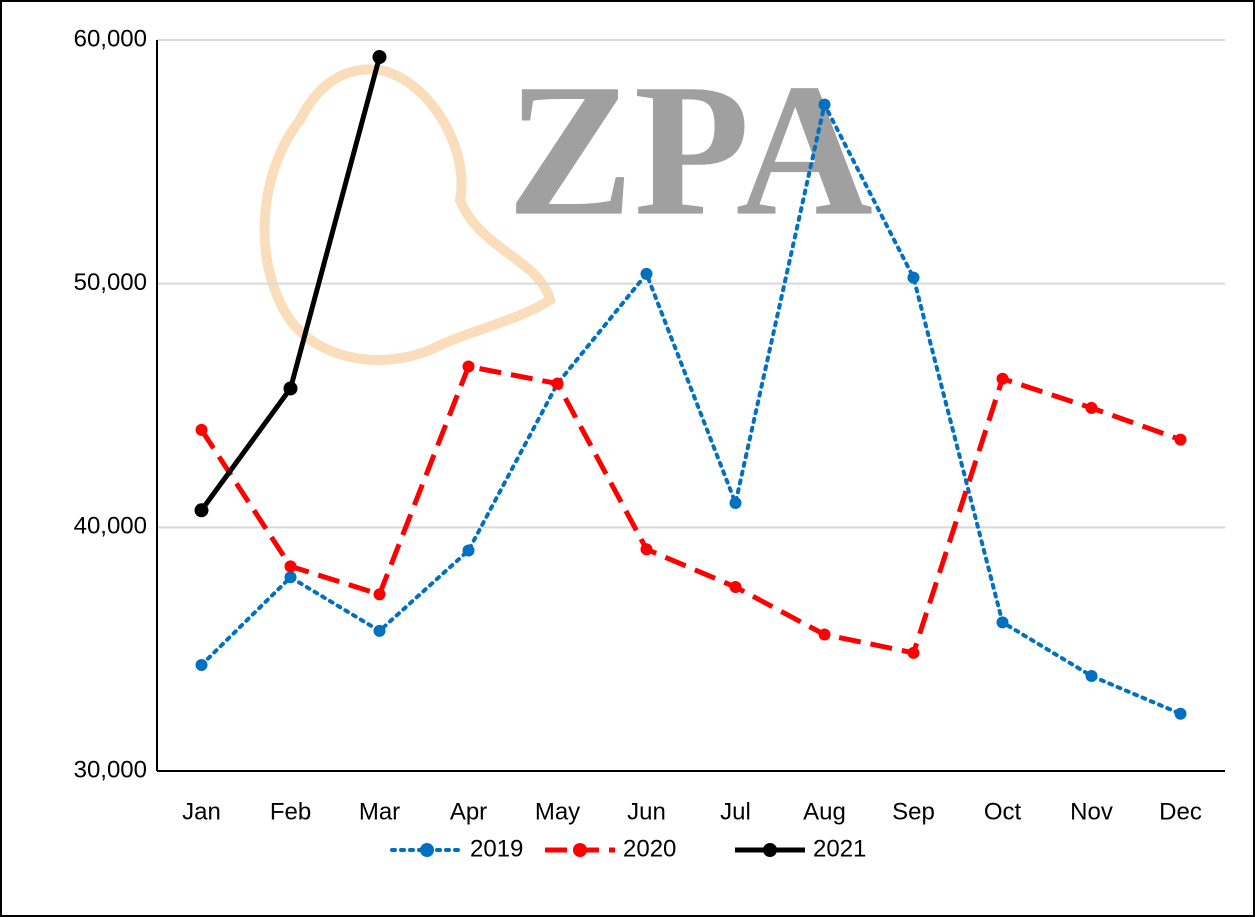  What do you see at coordinates (110, 526) in the screenshot?
I see `y-tick-label: 40,000` at bounding box center [110, 526].